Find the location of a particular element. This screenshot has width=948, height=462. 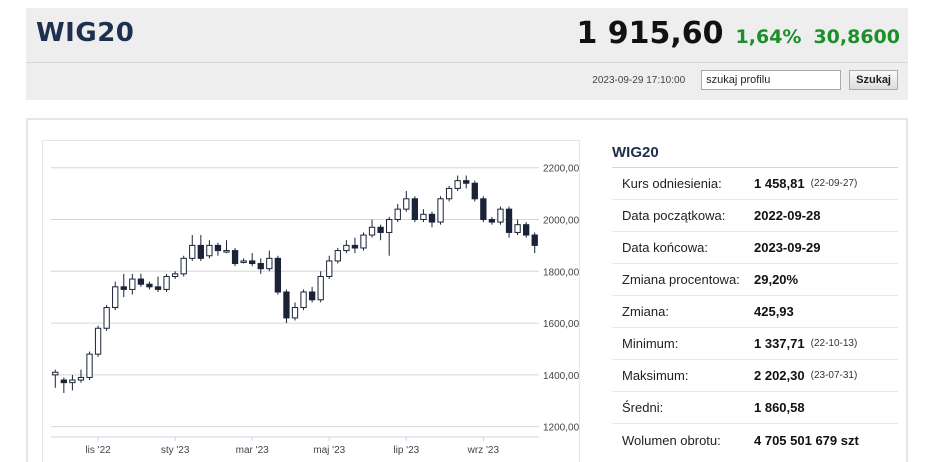

x-tick-label: mar '23 is located at coordinates (252, 450).